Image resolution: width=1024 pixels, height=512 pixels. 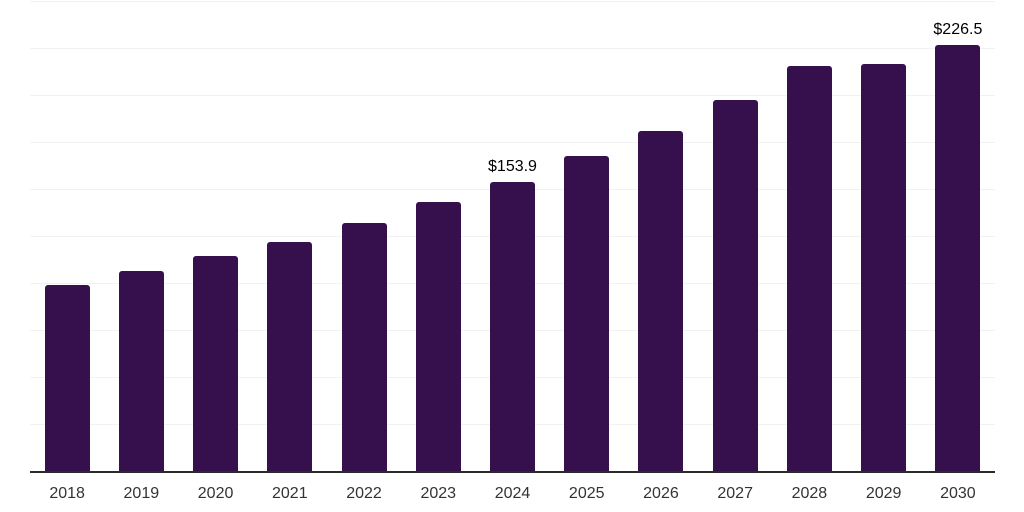 I want to click on bar-2018, so click(x=67, y=378).